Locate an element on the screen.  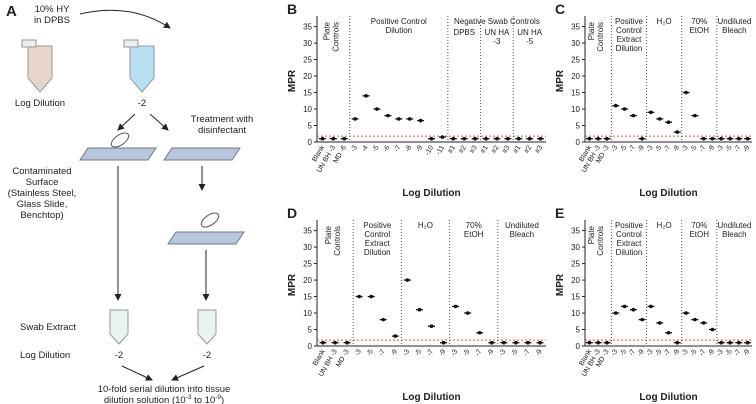
x-tick-label: -10 is located at coordinates (429, 150).